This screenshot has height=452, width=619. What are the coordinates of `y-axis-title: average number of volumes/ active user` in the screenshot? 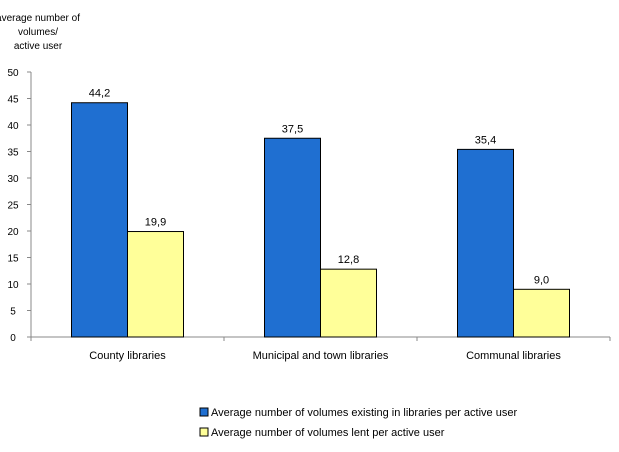 It's located at (40, 32).